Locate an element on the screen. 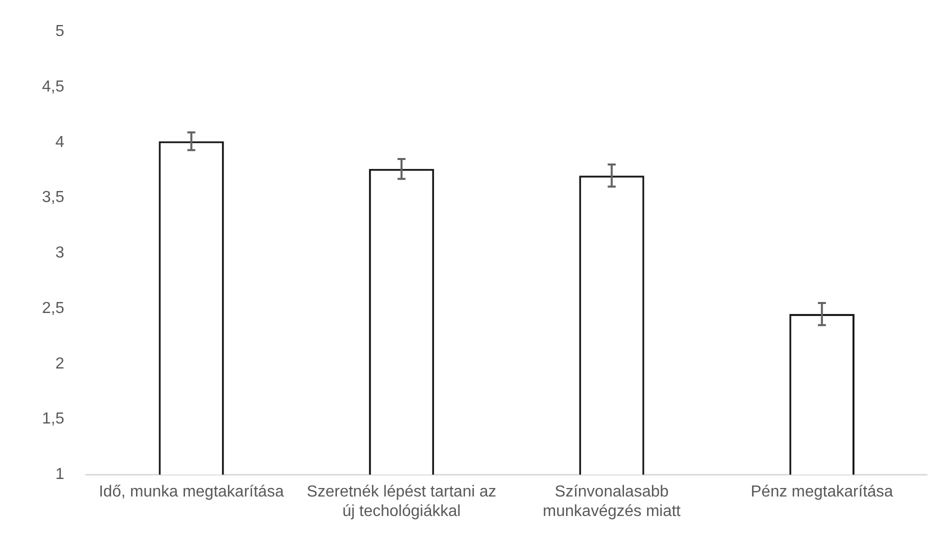  y-tick-label: 1,5 is located at coordinates (53, 419).